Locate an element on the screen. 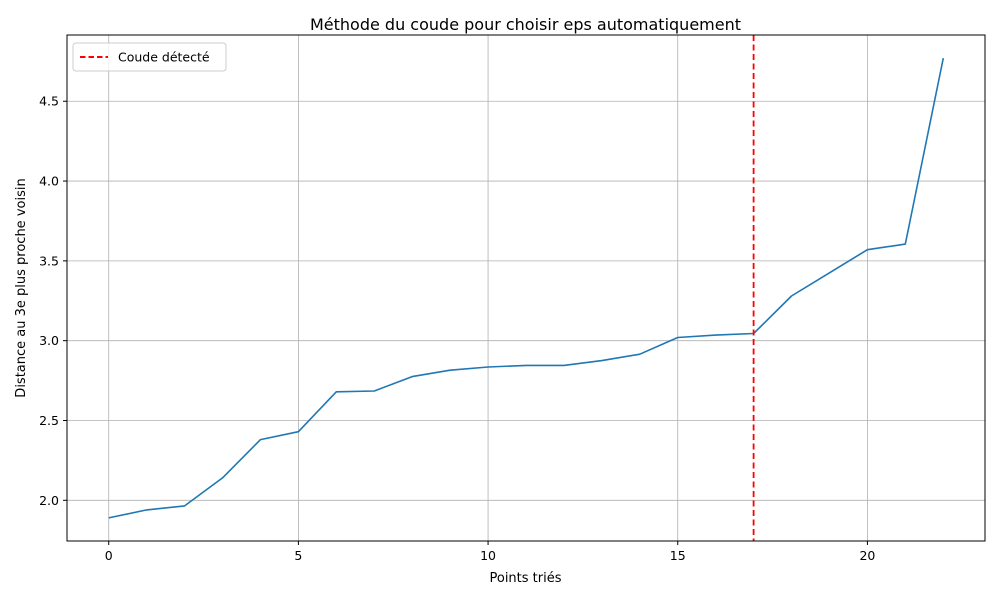 Image resolution: width=1000 pixels, height=600 pixels. legend: Coude détecté is located at coordinates (149, 57).